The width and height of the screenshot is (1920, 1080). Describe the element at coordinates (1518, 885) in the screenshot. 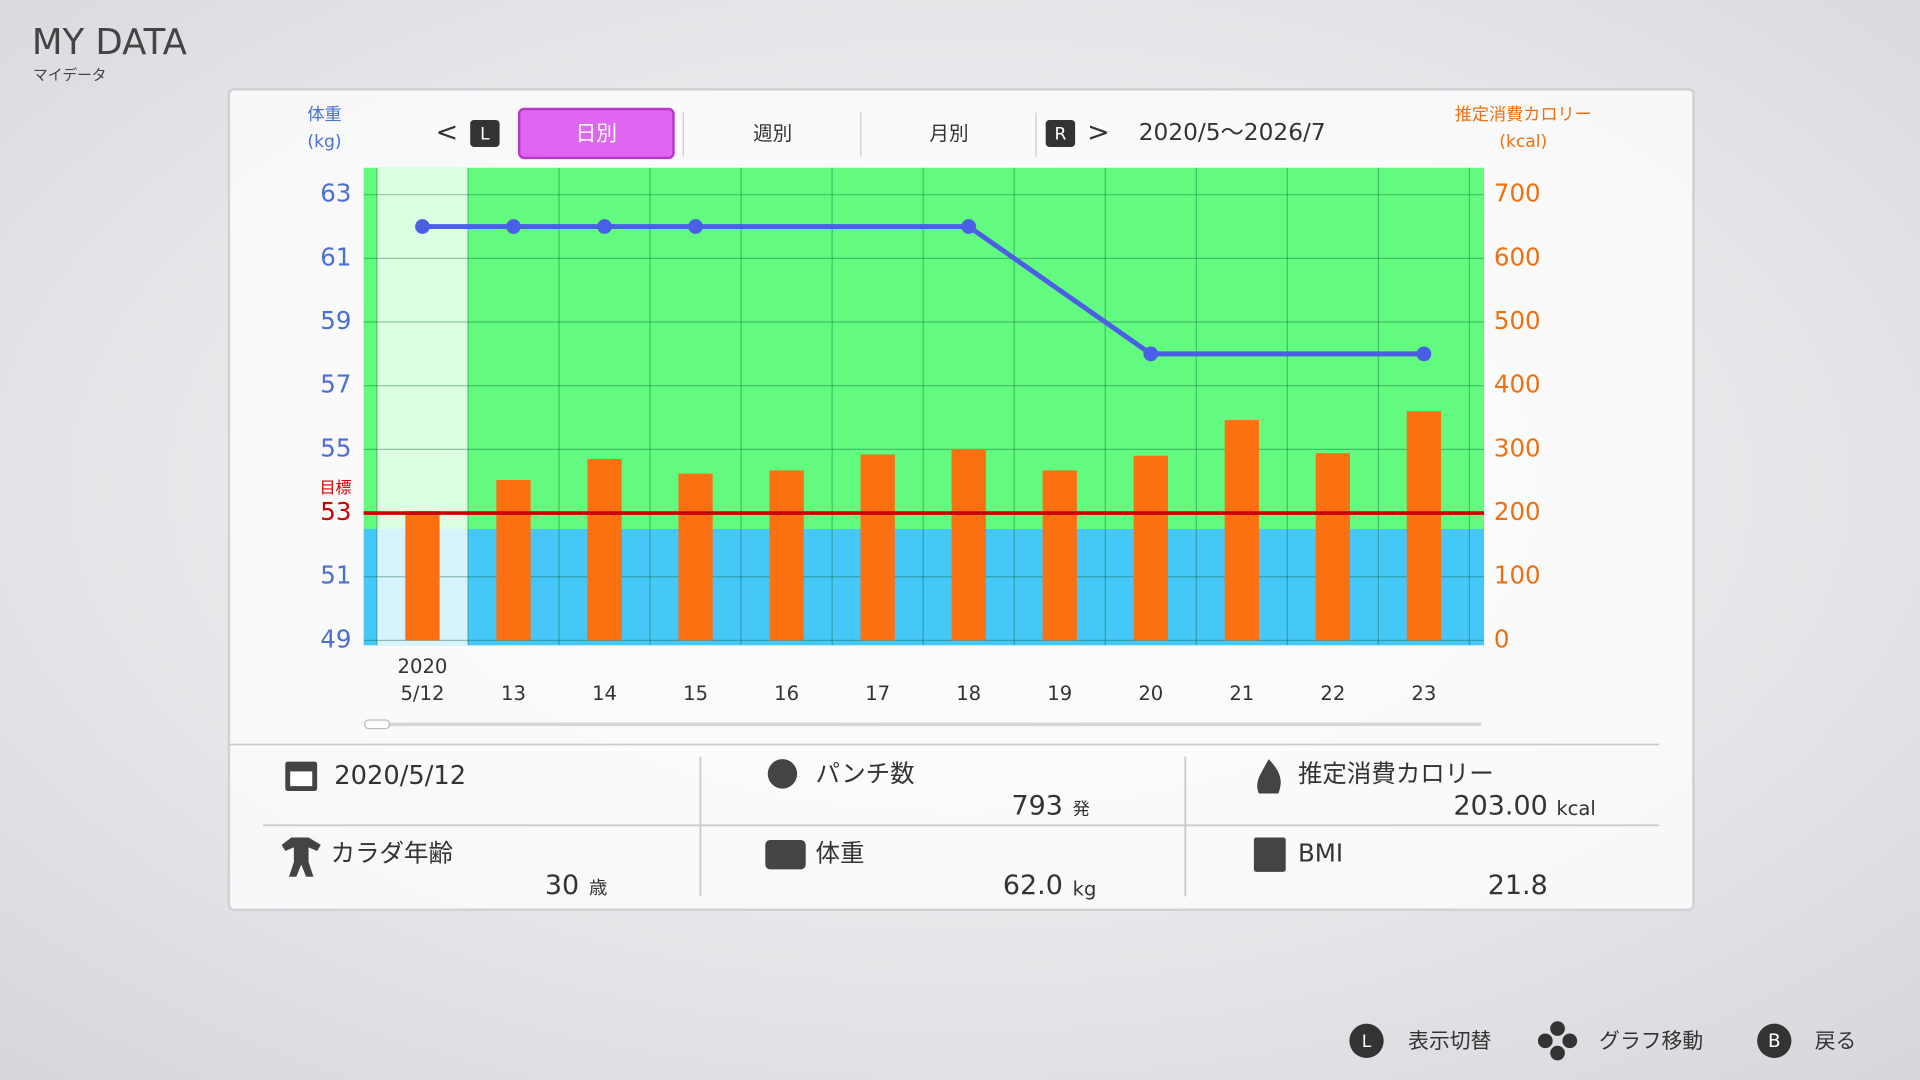

I see `bmi-value: 21.8` at that location.